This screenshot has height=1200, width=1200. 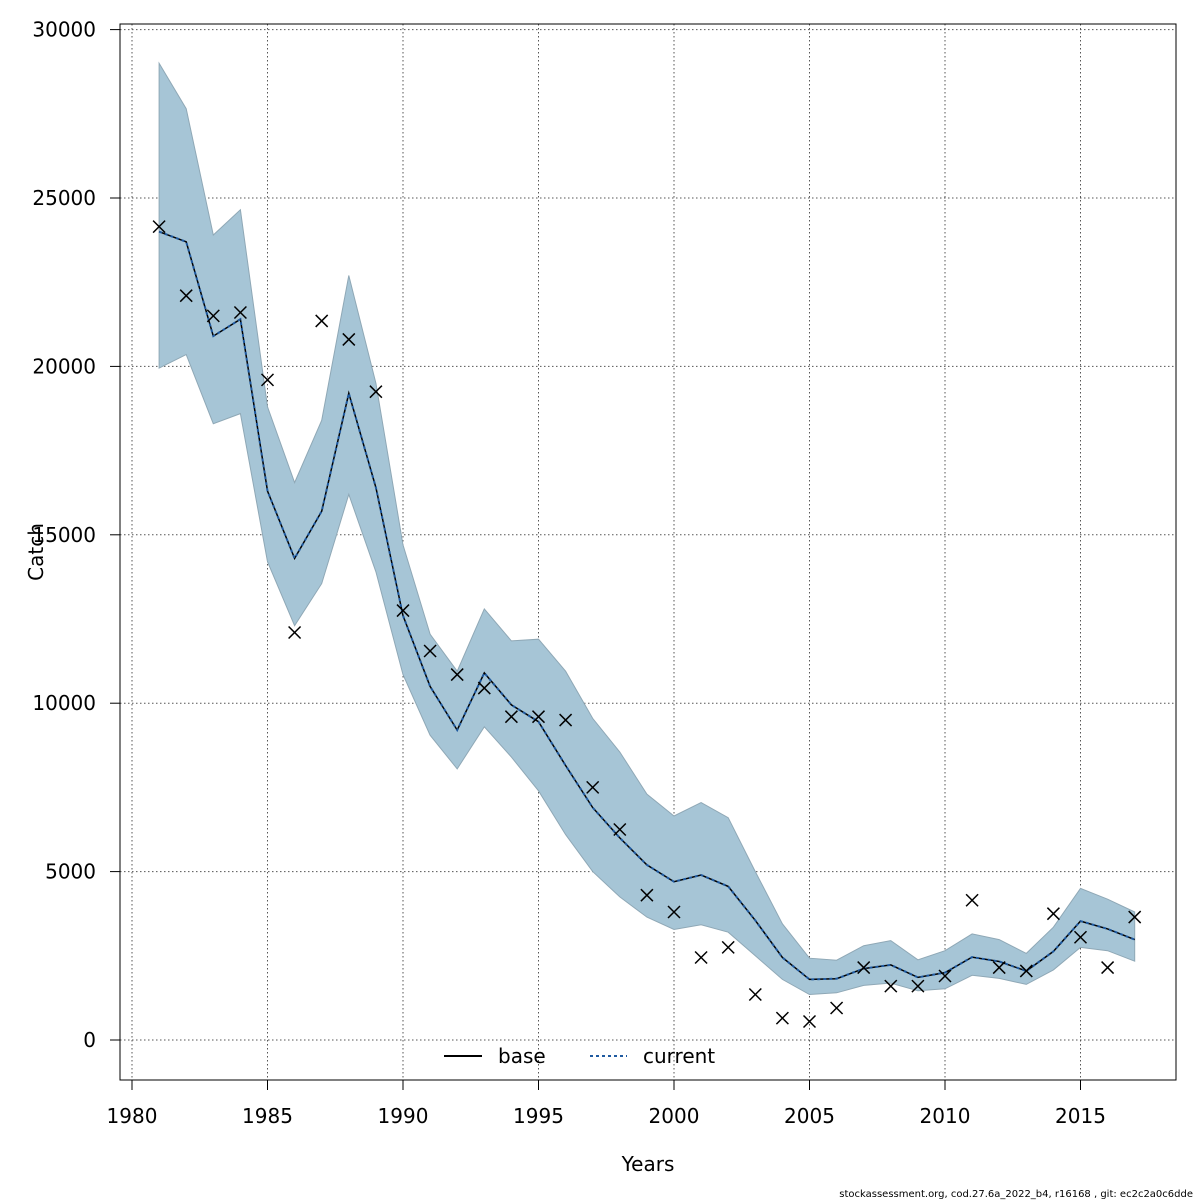 I want to click on legend: base current, so click(x=579, y=1056).